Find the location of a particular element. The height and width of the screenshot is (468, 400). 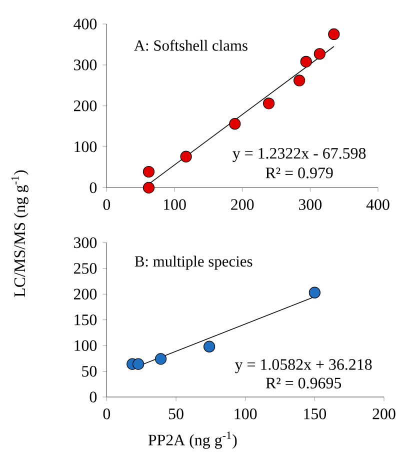

x-tick-label: 300 is located at coordinates (310, 204).